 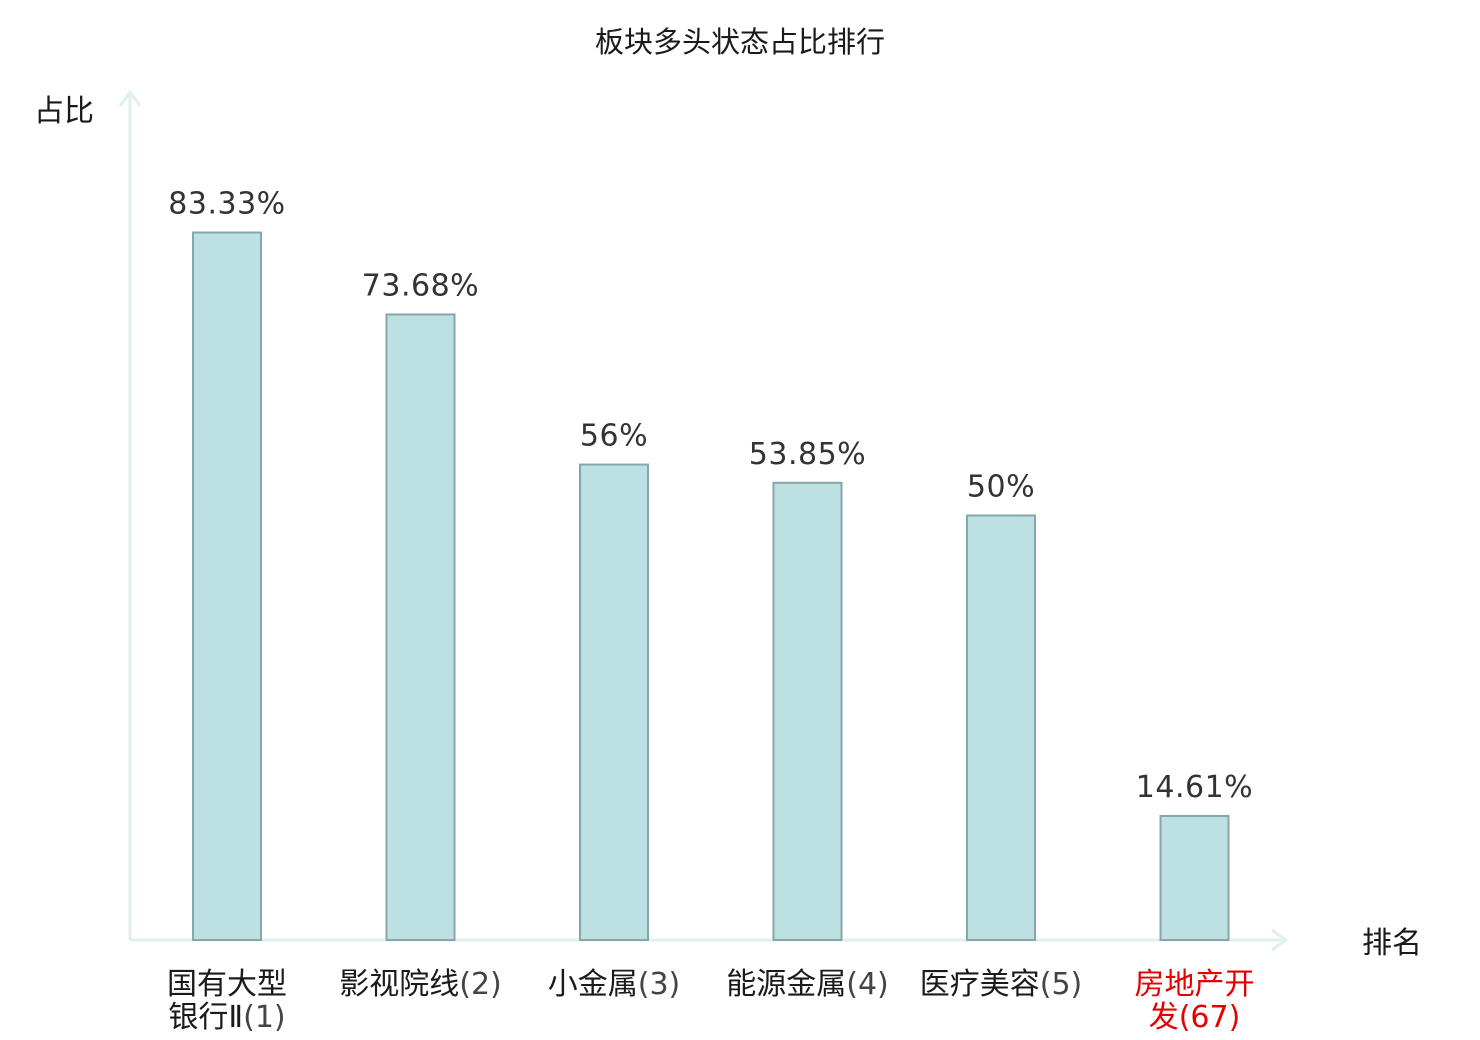 I want to click on y-axis-label: 占比, so click(x=64, y=111).